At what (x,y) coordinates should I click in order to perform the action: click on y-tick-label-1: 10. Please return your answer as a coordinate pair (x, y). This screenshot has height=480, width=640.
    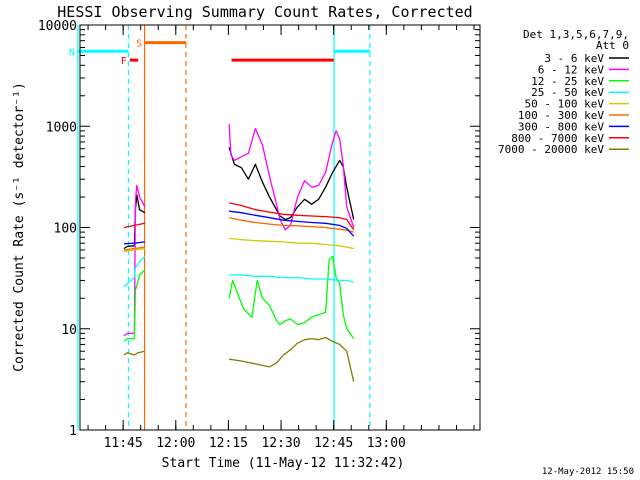
    Looking at the image, I should click on (69, 330).